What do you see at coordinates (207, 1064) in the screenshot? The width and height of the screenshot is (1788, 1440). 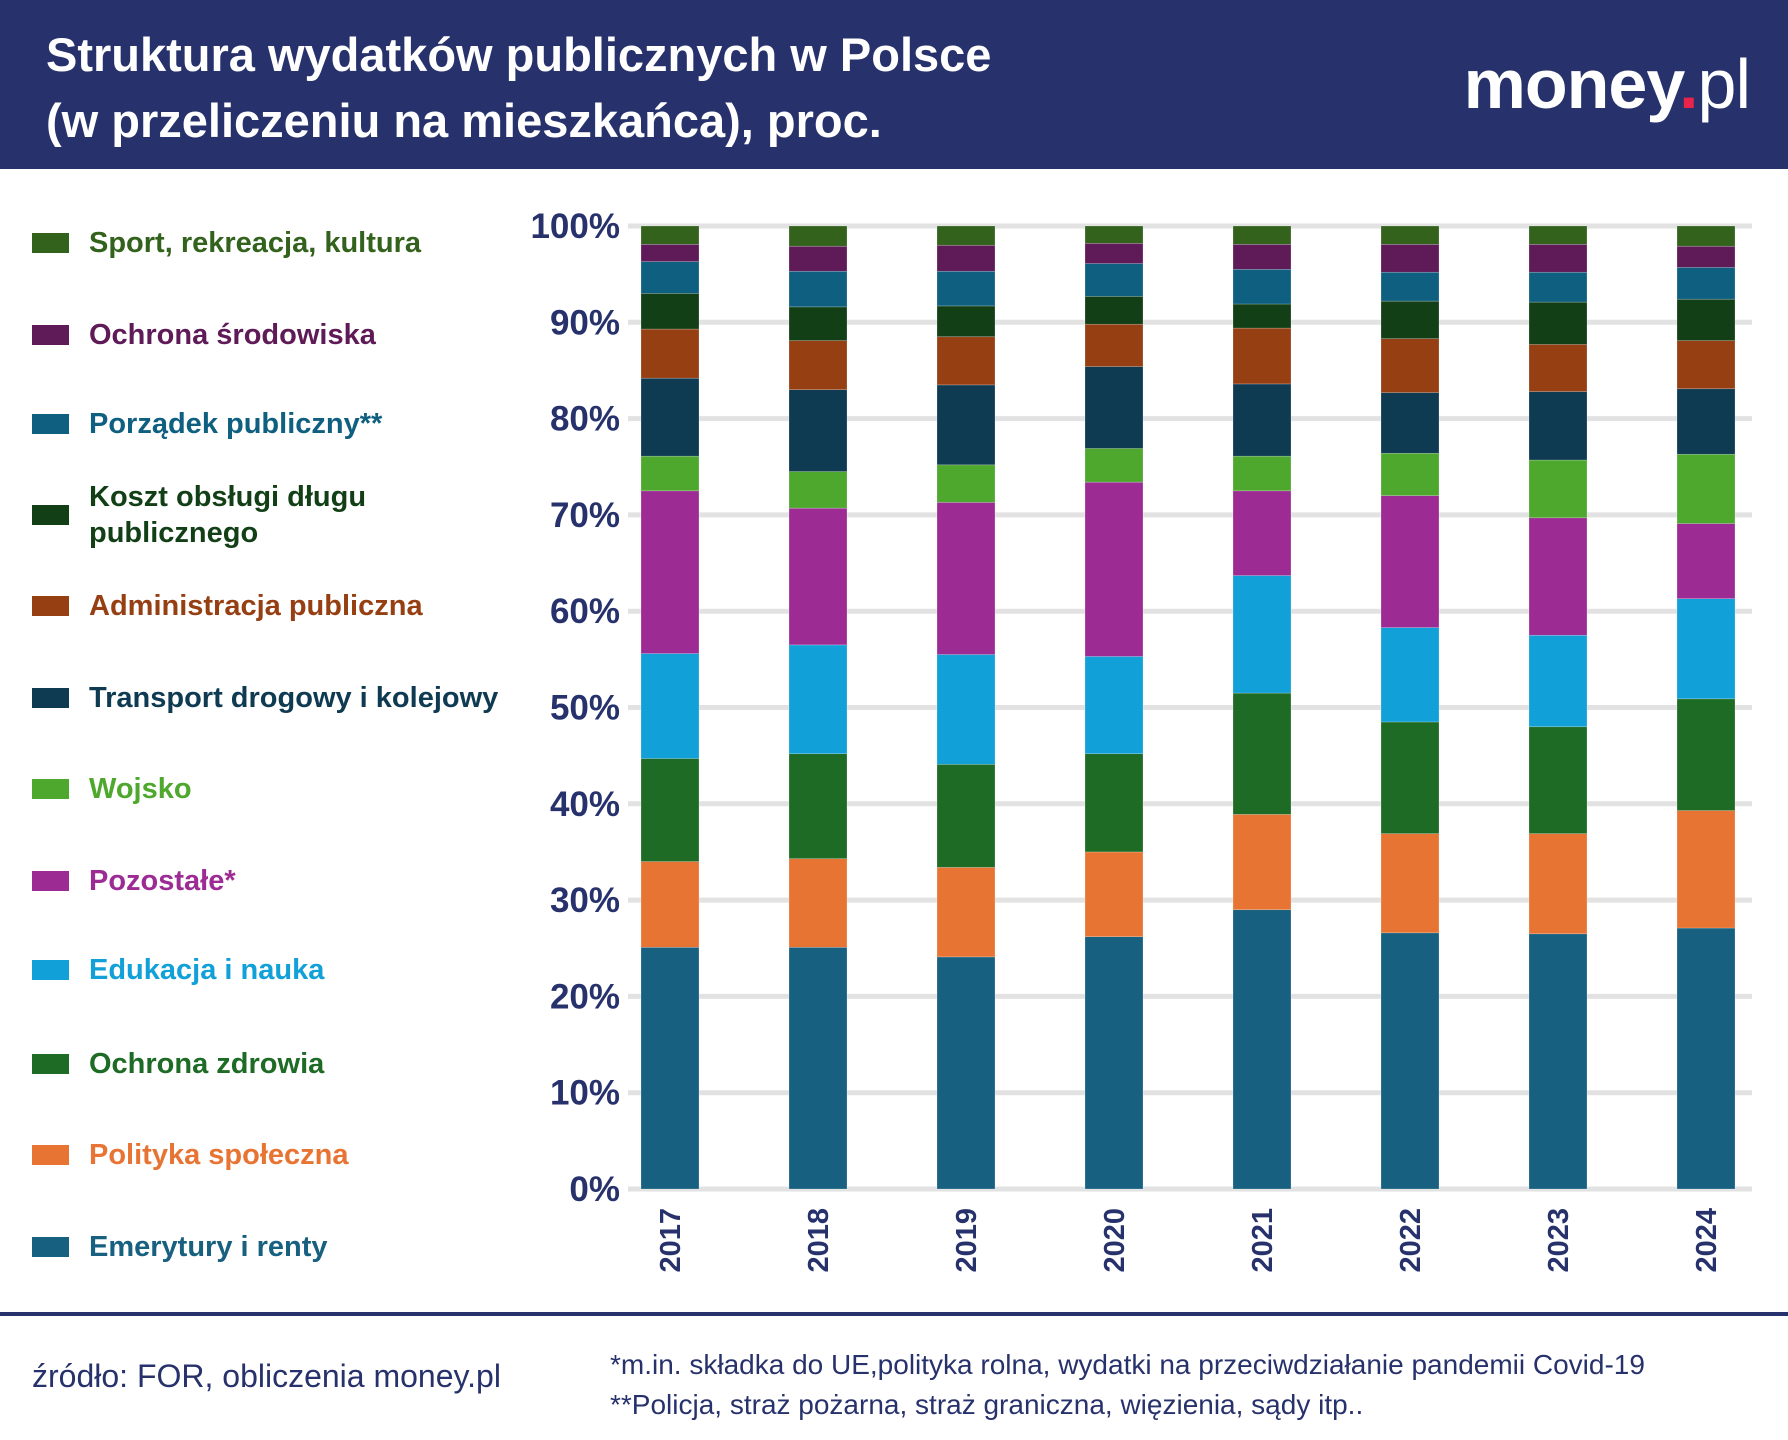 I see `legend-label-line: Ochrona zdrowia` at bounding box center [207, 1064].